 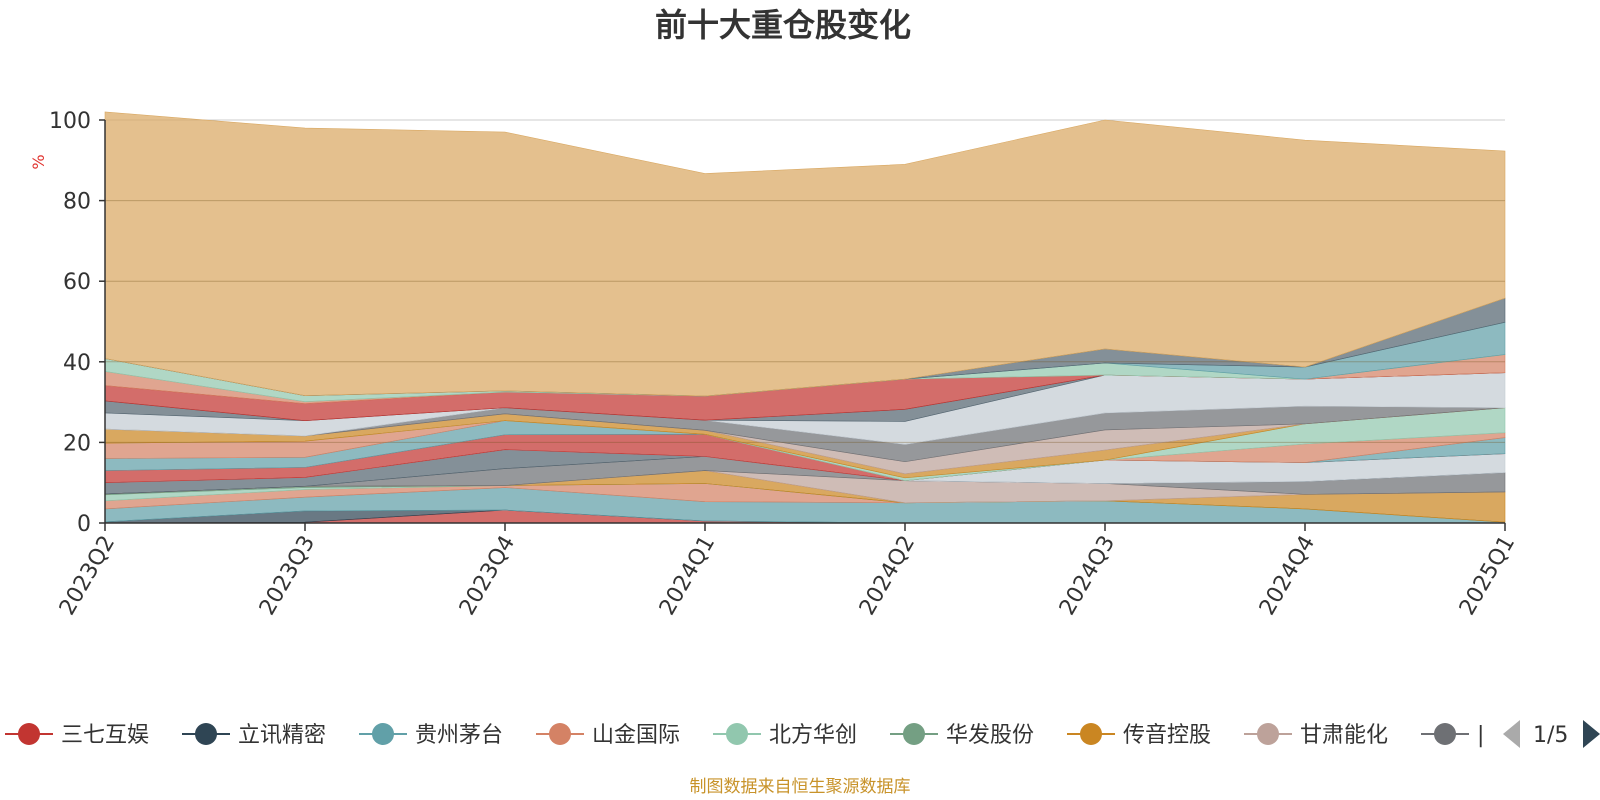 What do you see at coordinates (77, 443) in the screenshot?
I see `y-tick-label: 20` at bounding box center [77, 443].